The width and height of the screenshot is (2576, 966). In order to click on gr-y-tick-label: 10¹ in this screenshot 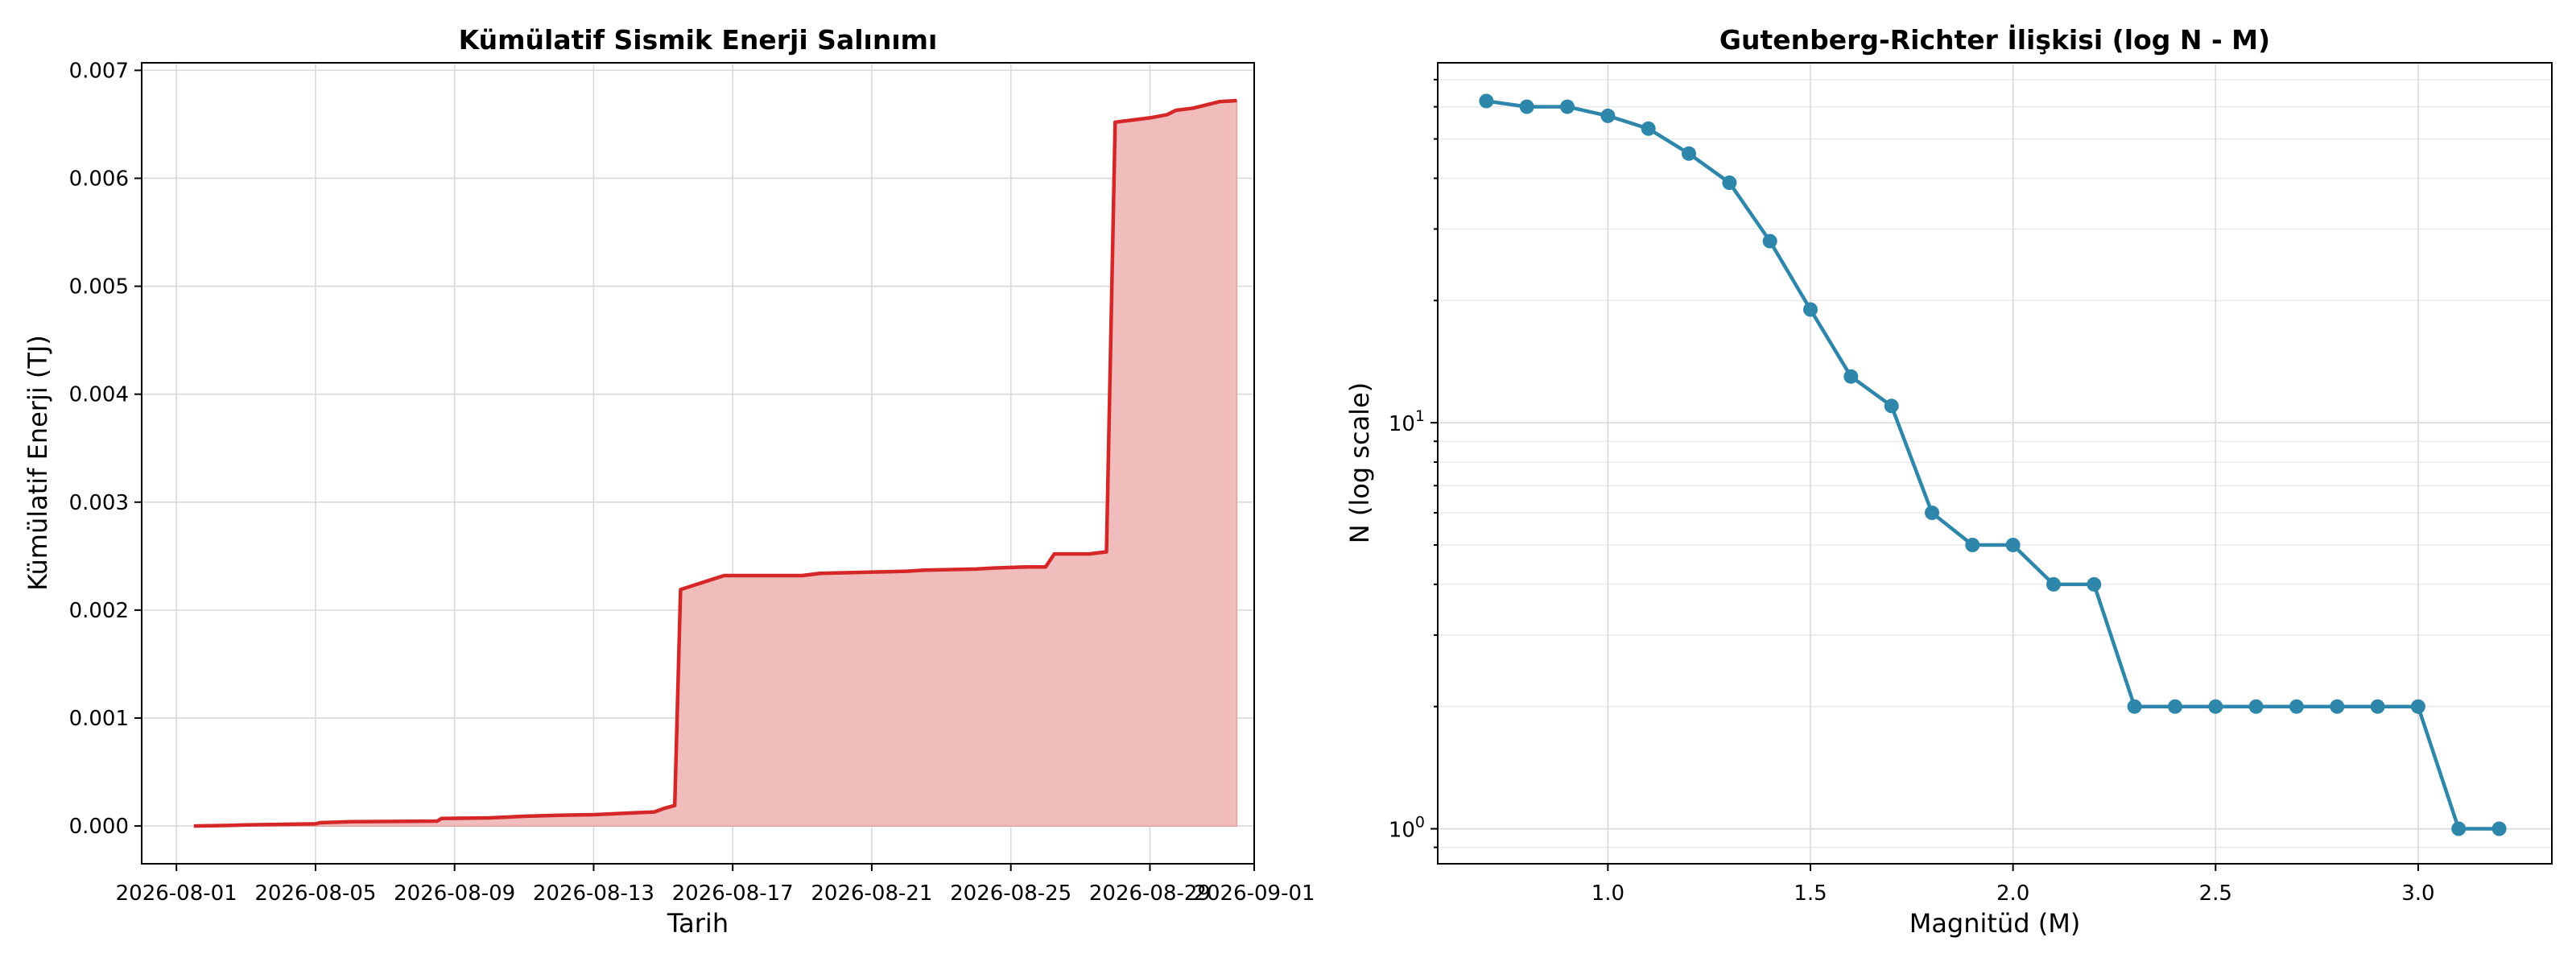, I will do `click(1407, 422)`.